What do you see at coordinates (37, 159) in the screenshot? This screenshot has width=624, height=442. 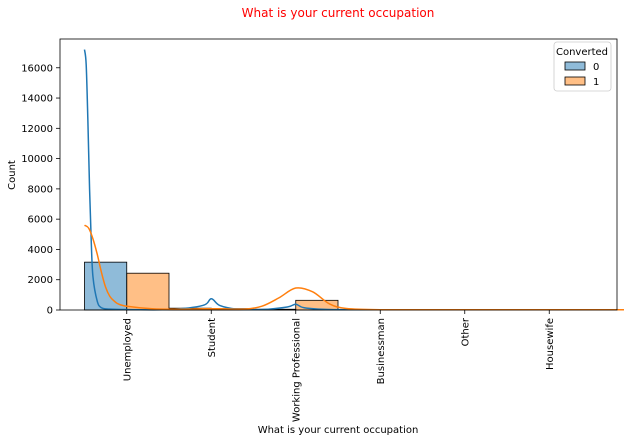 I see `y-tick-label: 10000` at bounding box center [37, 159].